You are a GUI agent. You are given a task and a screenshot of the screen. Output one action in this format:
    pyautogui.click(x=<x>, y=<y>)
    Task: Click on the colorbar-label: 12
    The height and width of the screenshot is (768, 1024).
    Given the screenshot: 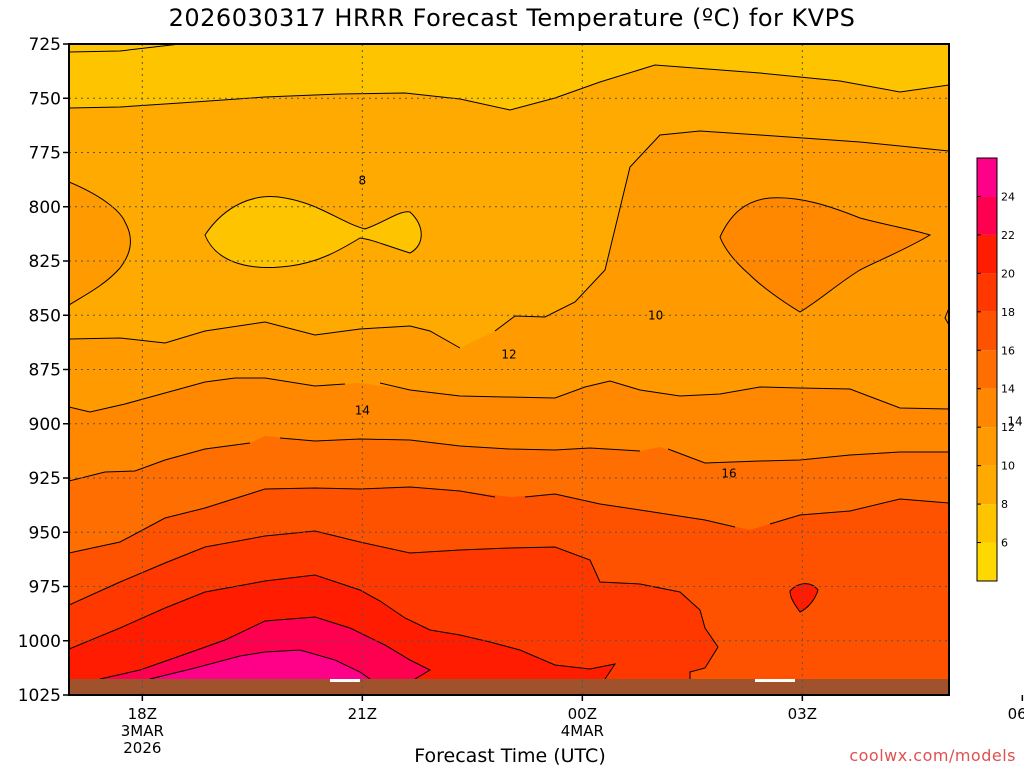 What is the action you would take?
    pyautogui.click(x=1008, y=427)
    